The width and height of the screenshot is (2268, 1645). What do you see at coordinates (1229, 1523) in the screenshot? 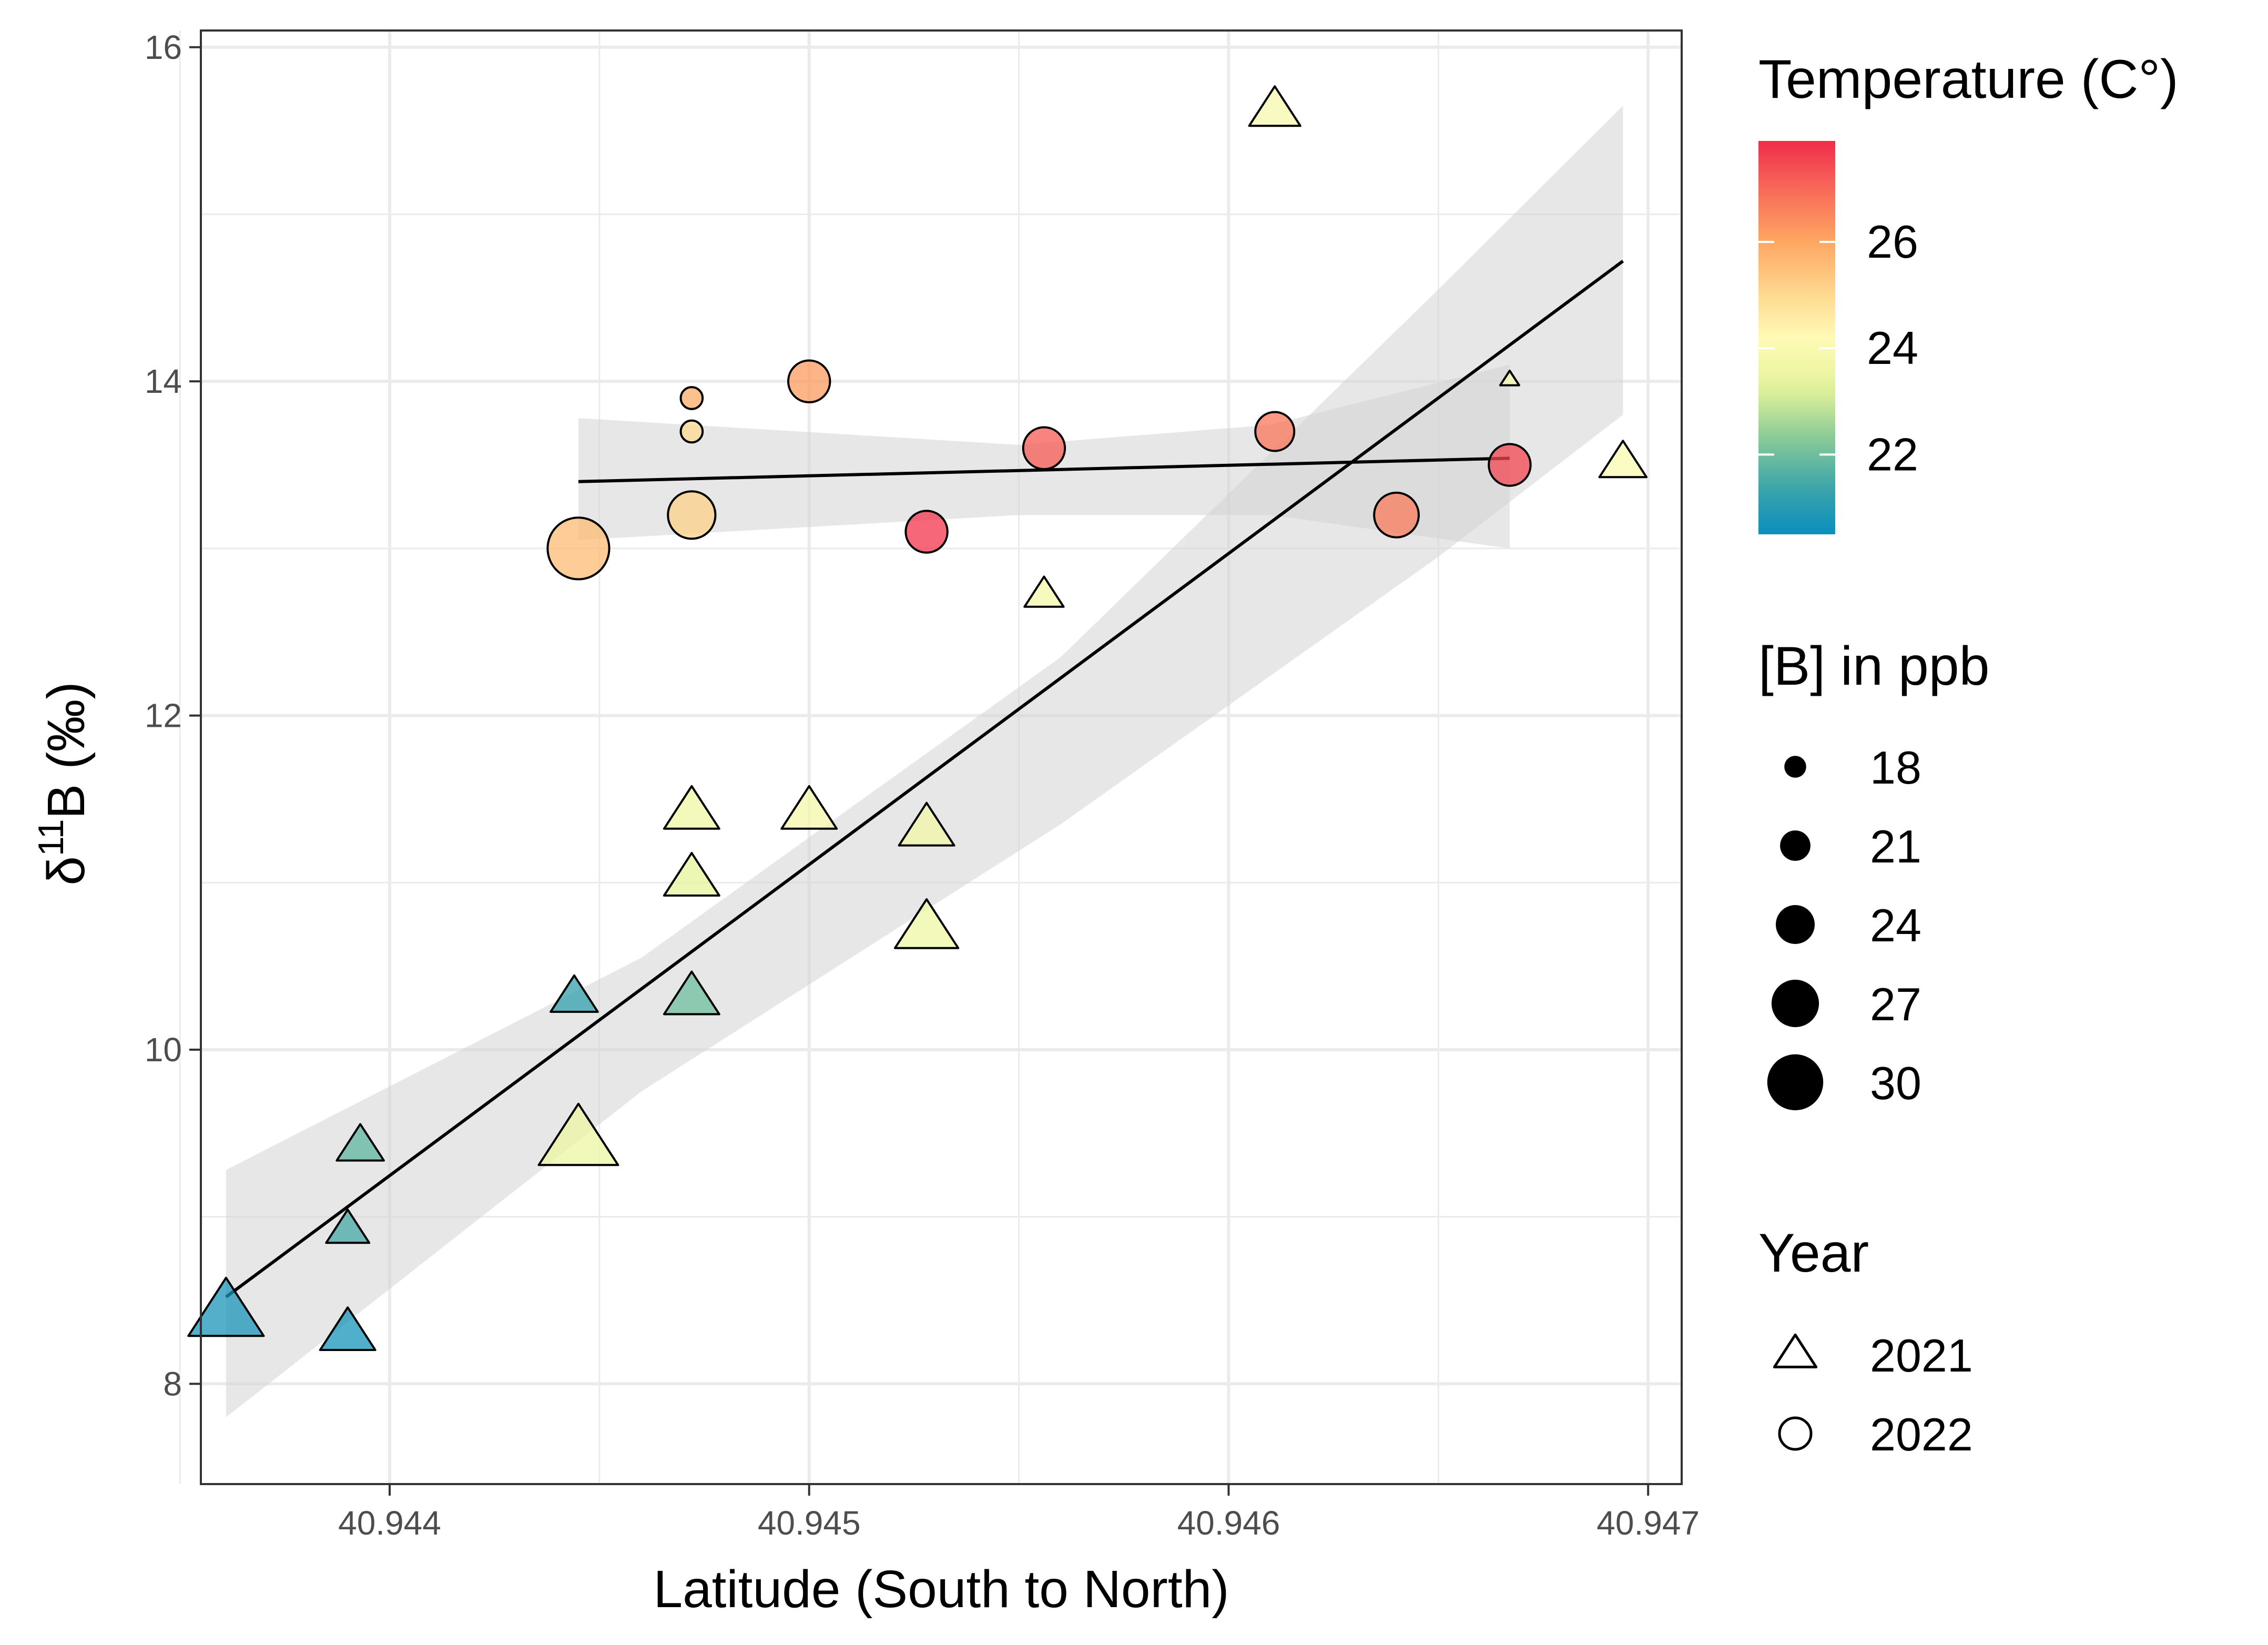
I see `x-tick-label: 40.946` at bounding box center [1229, 1523].